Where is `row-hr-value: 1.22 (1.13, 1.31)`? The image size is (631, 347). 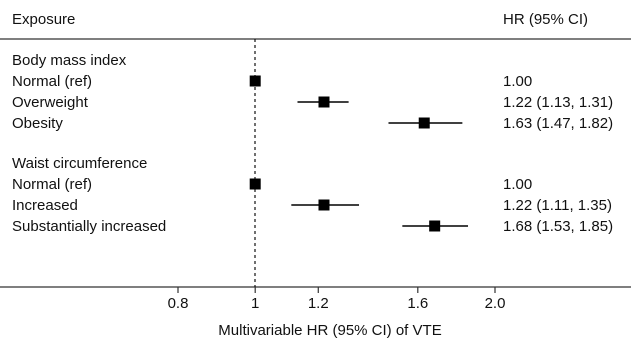 row-hr-value: 1.22 (1.13, 1.31) is located at coordinates (558, 102).